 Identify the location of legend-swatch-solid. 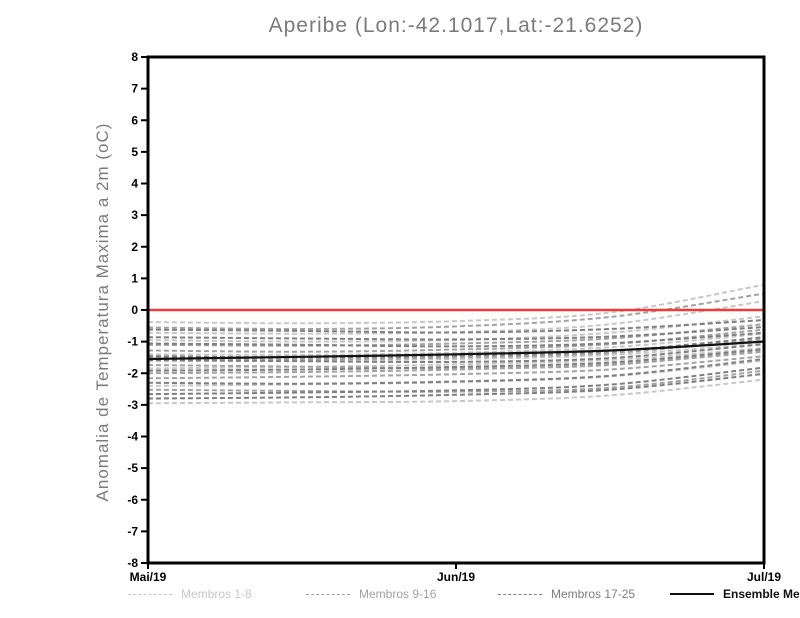
(692, 594).